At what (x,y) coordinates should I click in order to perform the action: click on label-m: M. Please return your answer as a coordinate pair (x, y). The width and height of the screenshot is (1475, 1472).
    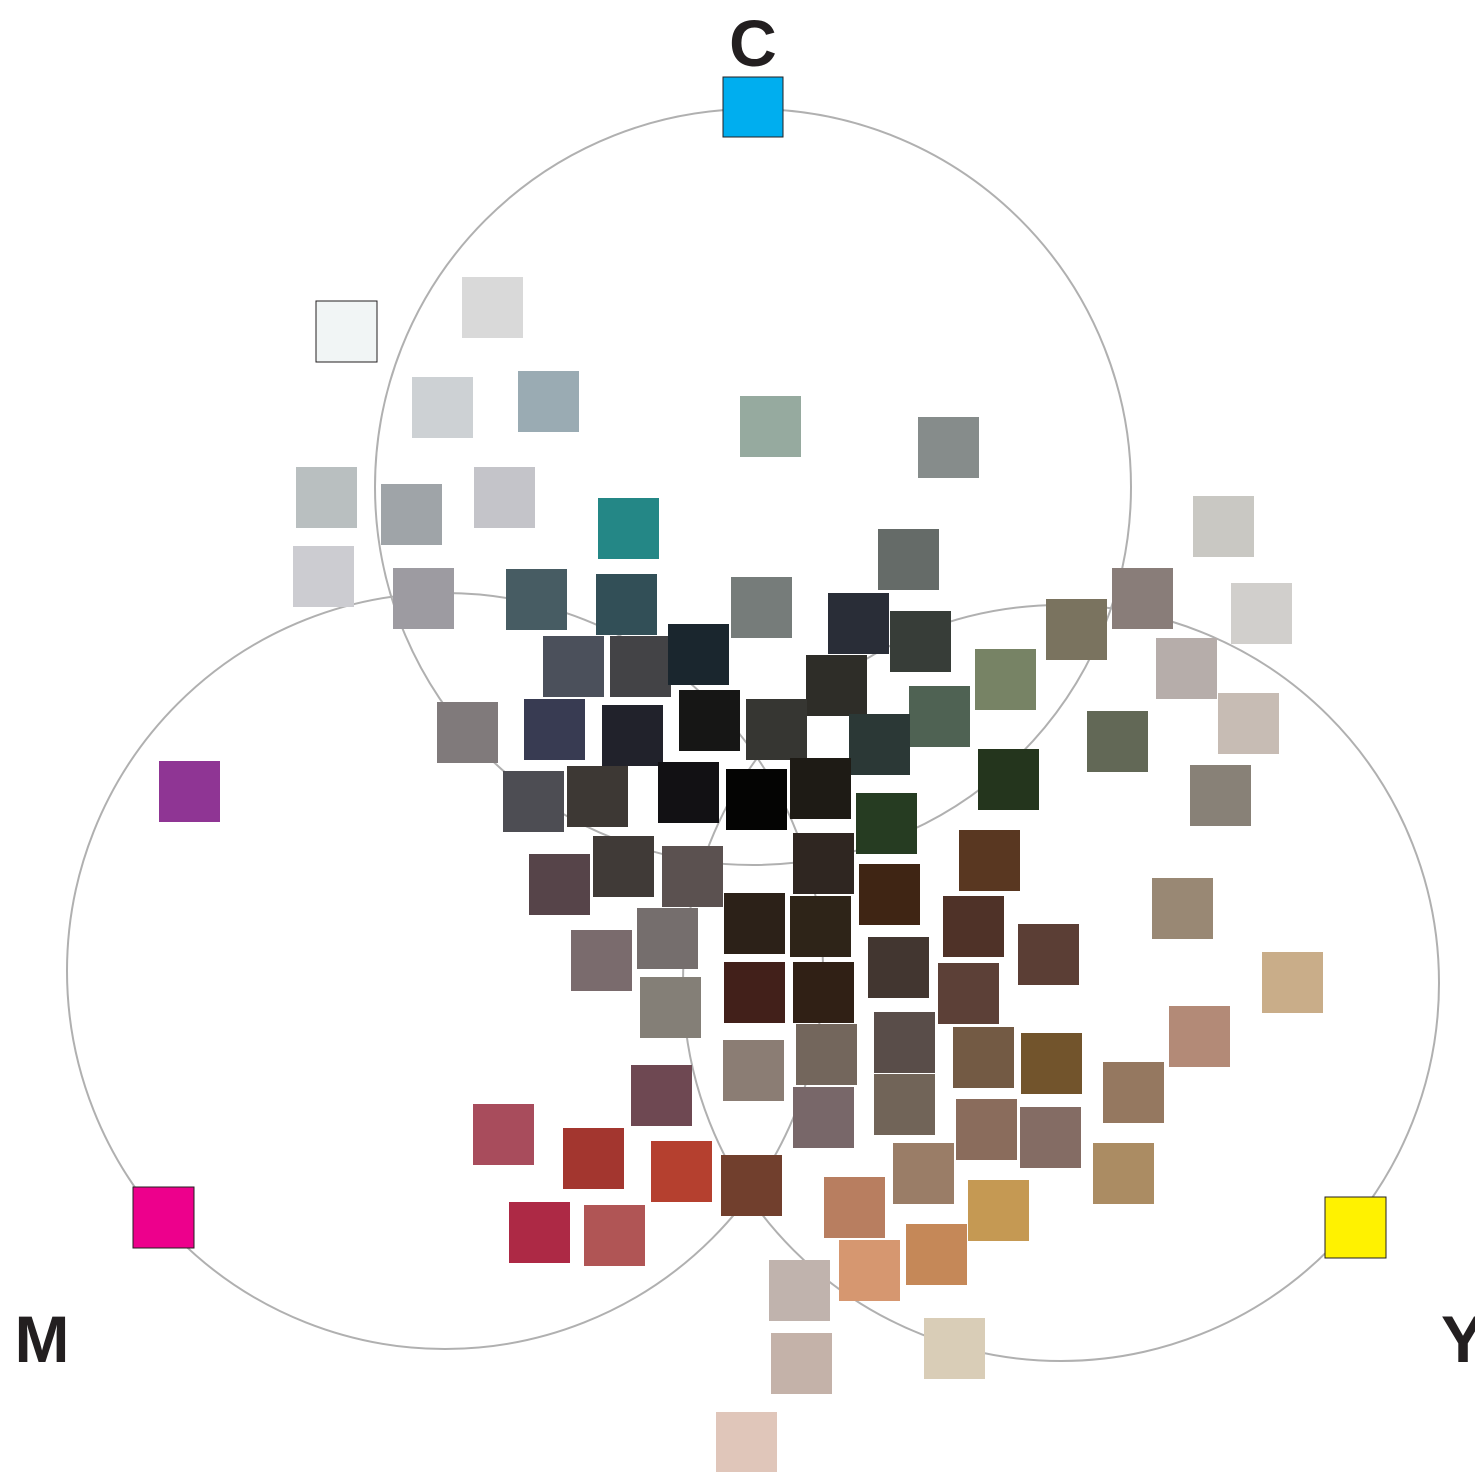
    Looking at the image, I should click on (42, 1339).